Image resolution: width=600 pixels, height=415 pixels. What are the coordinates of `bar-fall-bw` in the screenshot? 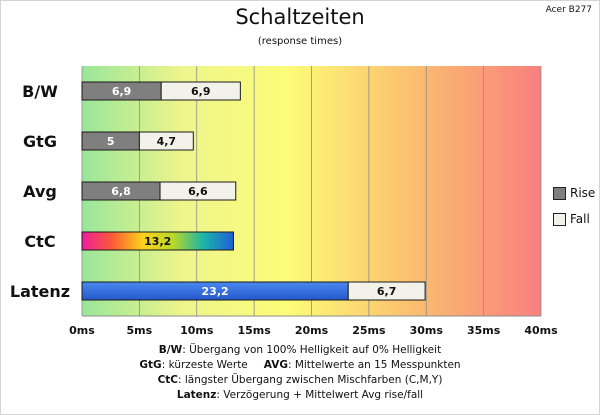 It's located at (200, 91).